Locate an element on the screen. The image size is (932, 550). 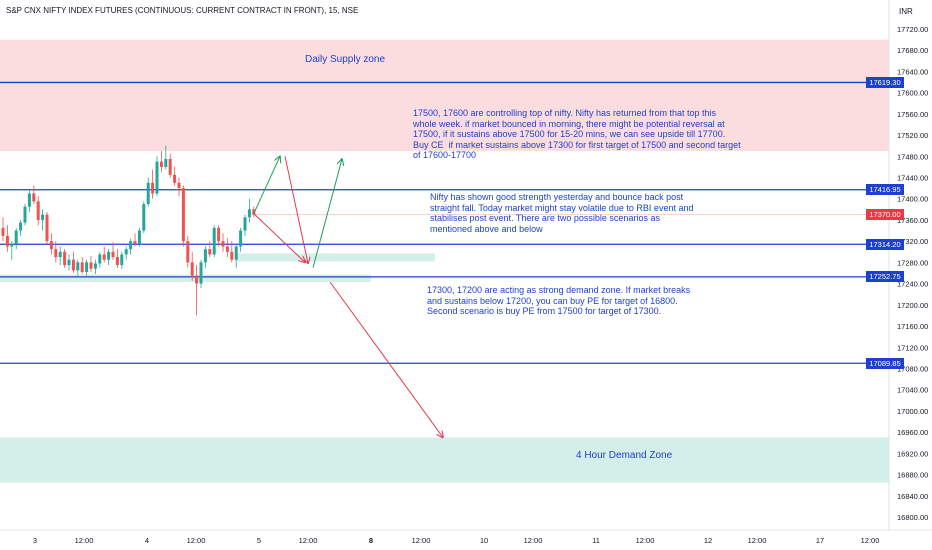
time-tick-label: 17 is located at coordinates (820, 540).